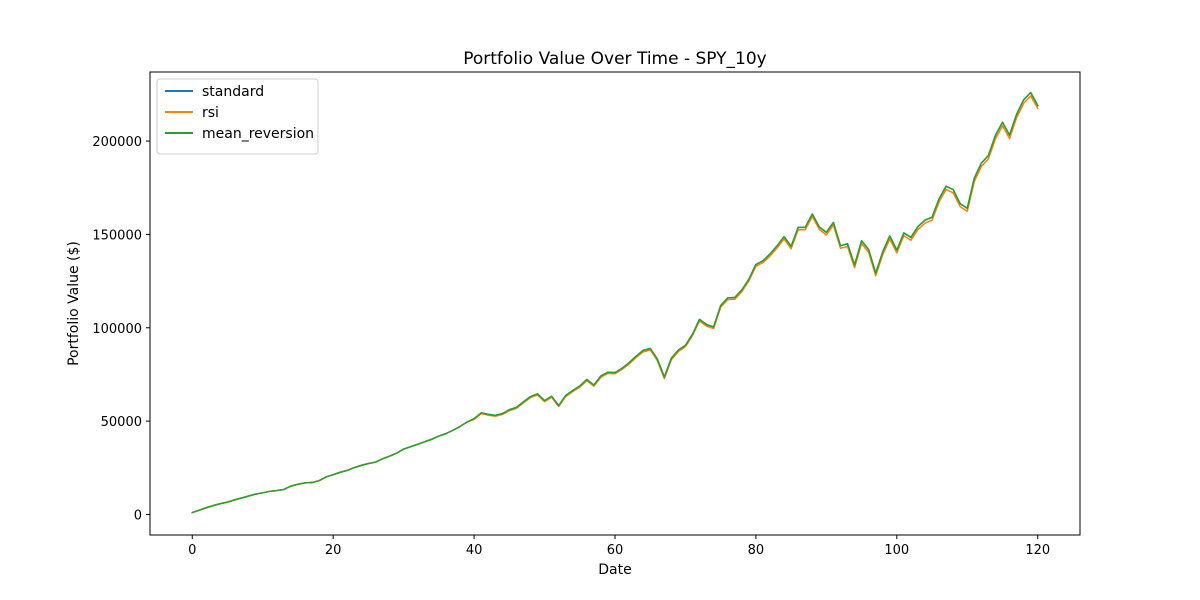 This screenshot has height=600, width=1200. What do you see at coordinates (1037, 550) in the screenshot?
I see `x-tick-label: 120` at bounding box center [1037, 550].